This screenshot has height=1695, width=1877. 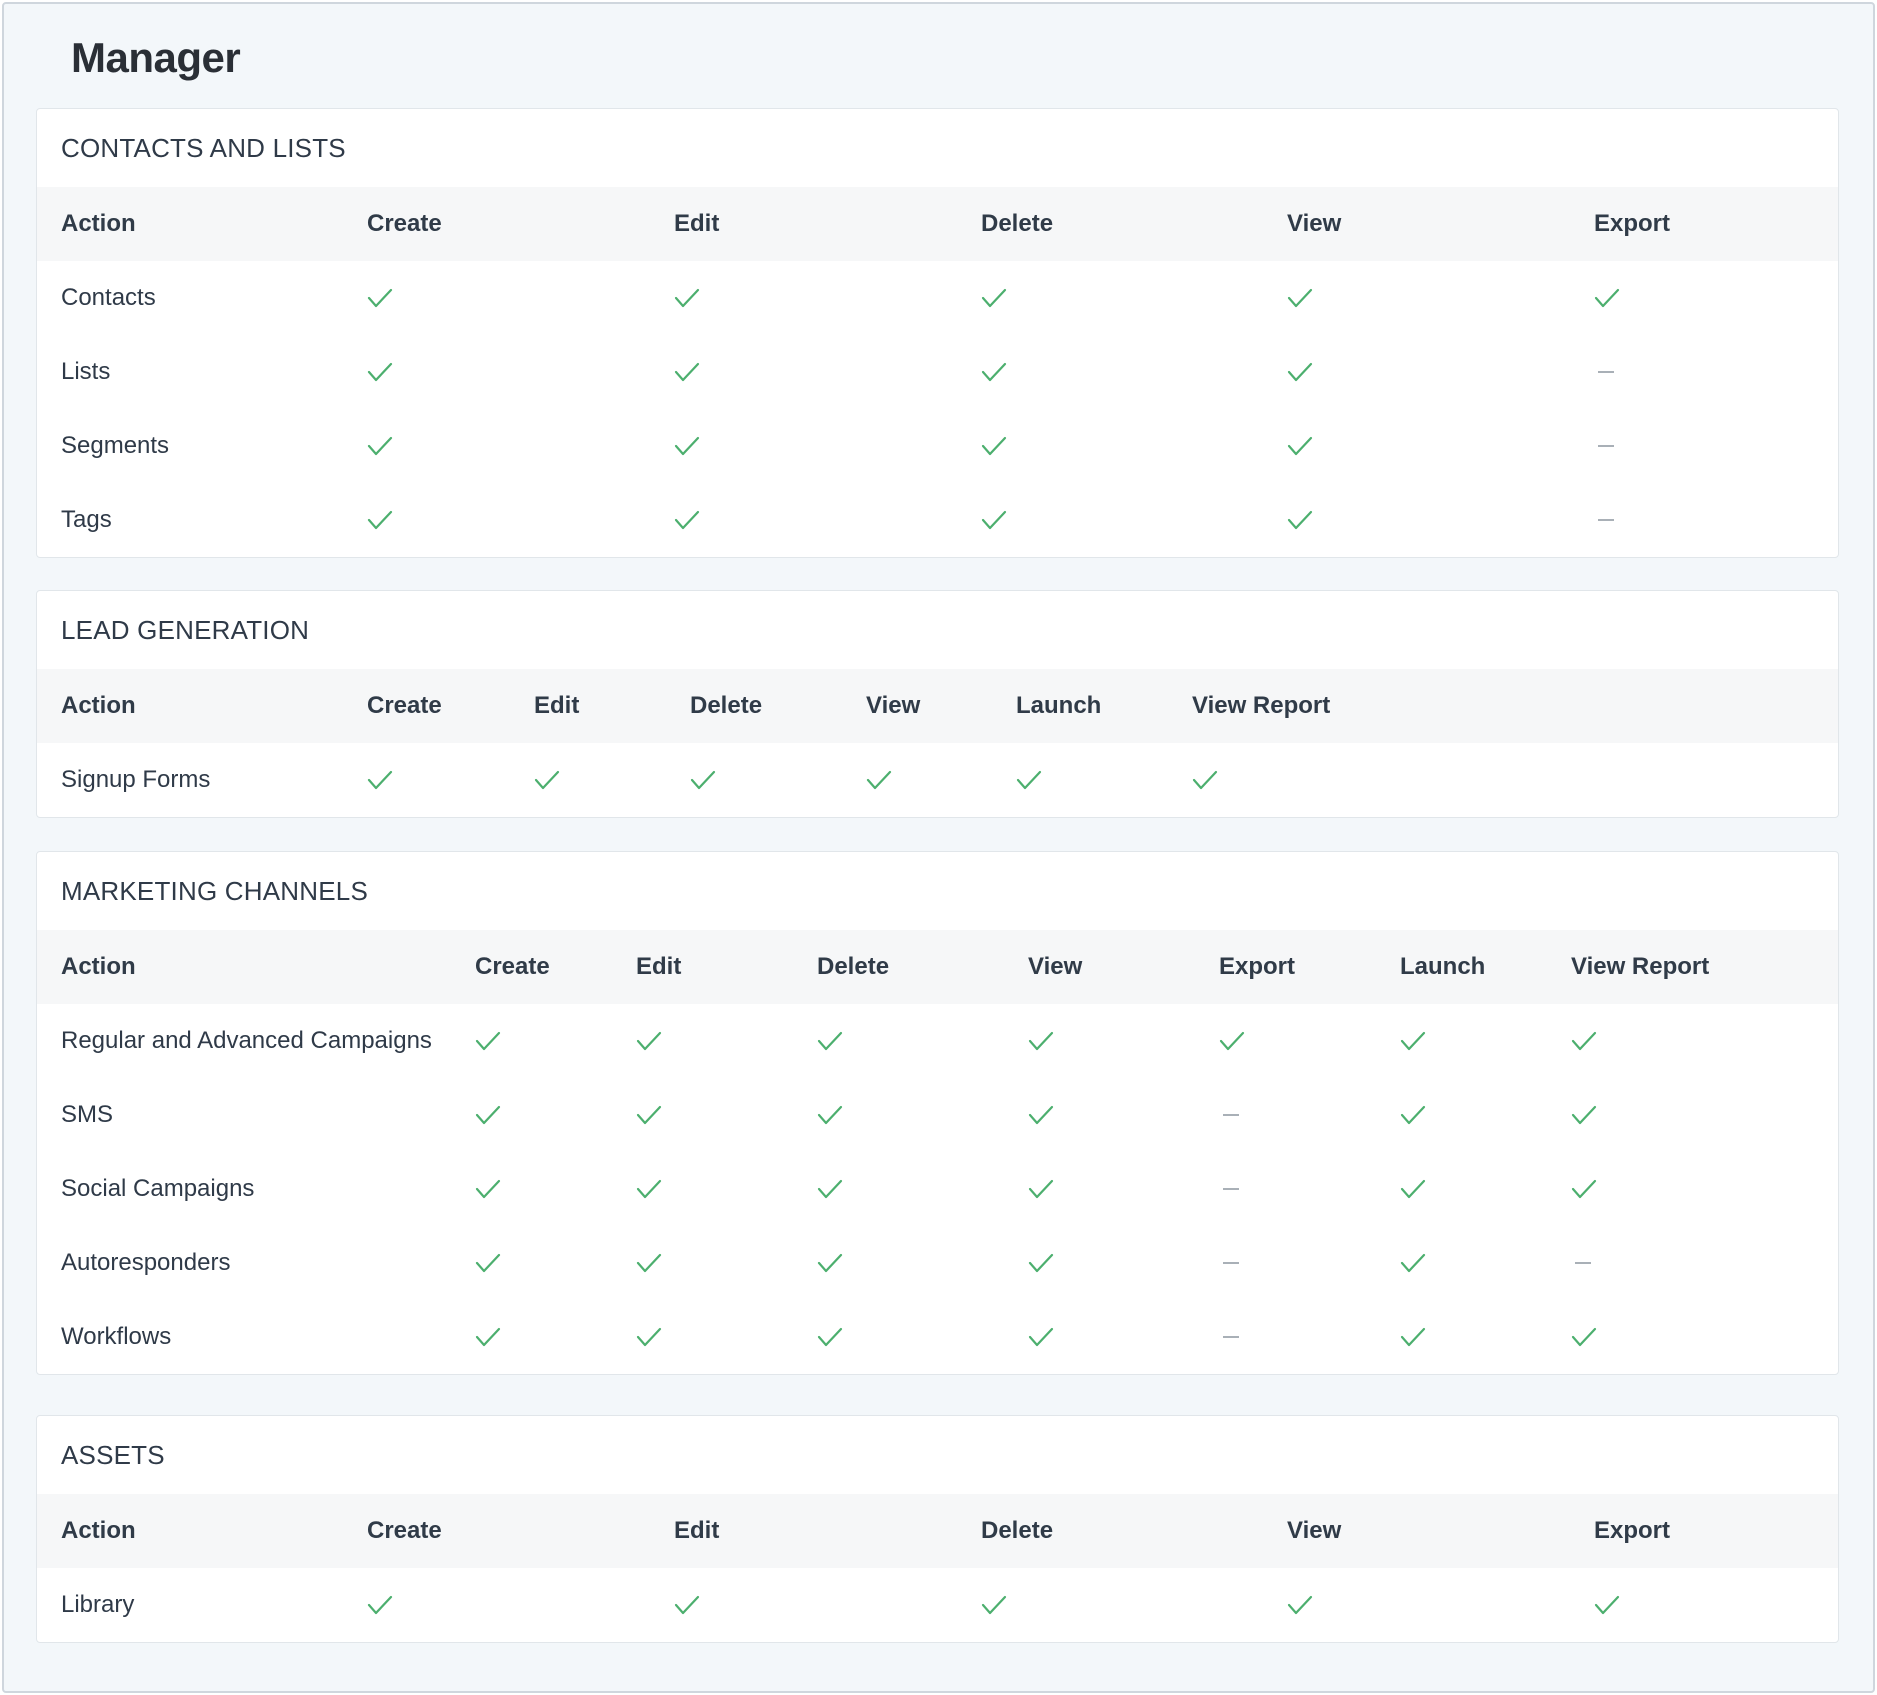 What do you see at coordinates (158, 1188) in the screenshot?
I see `row-label-social-campaigns: Social Campaigns` at bounding box center [158, 1188].